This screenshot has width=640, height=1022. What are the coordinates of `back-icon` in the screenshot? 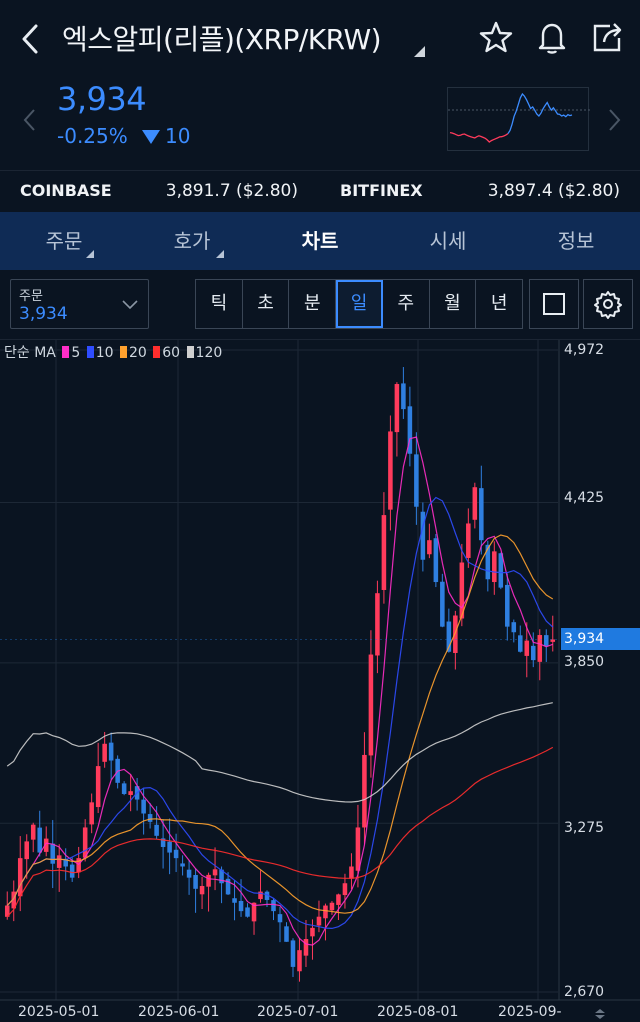 It's located at (32, 39).